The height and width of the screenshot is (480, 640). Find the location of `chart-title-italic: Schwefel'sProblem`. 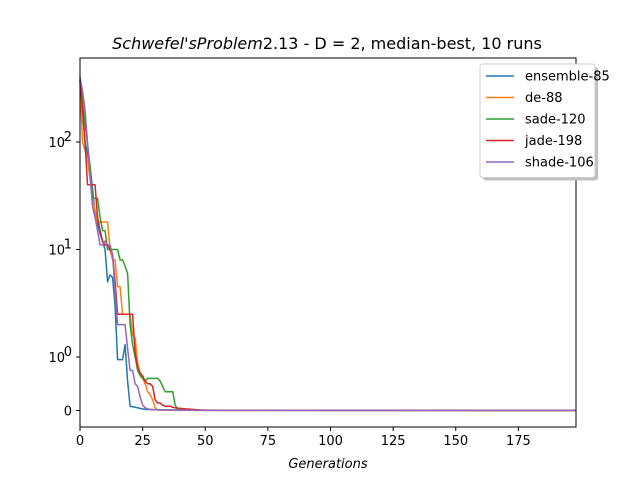

chart-title-italic: Schwefel'sProblem is located at coordinates (187, 43).